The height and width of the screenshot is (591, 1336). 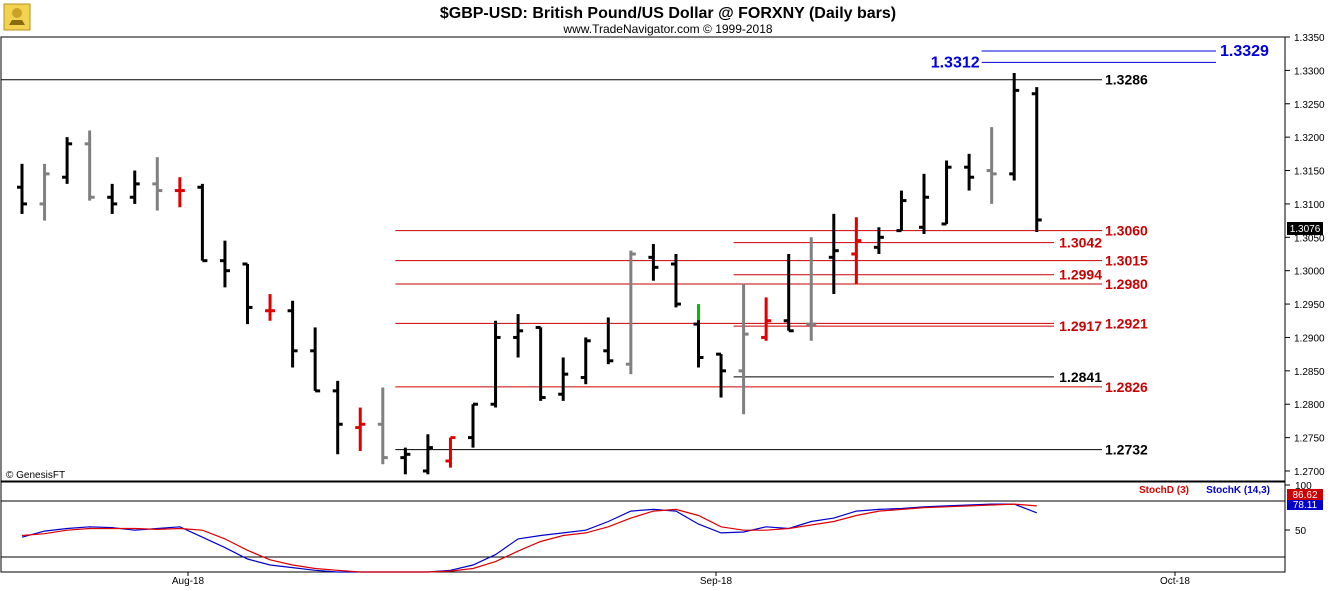 I want to click on price-level-label: 1.2732, so click(x=1126, y=450).